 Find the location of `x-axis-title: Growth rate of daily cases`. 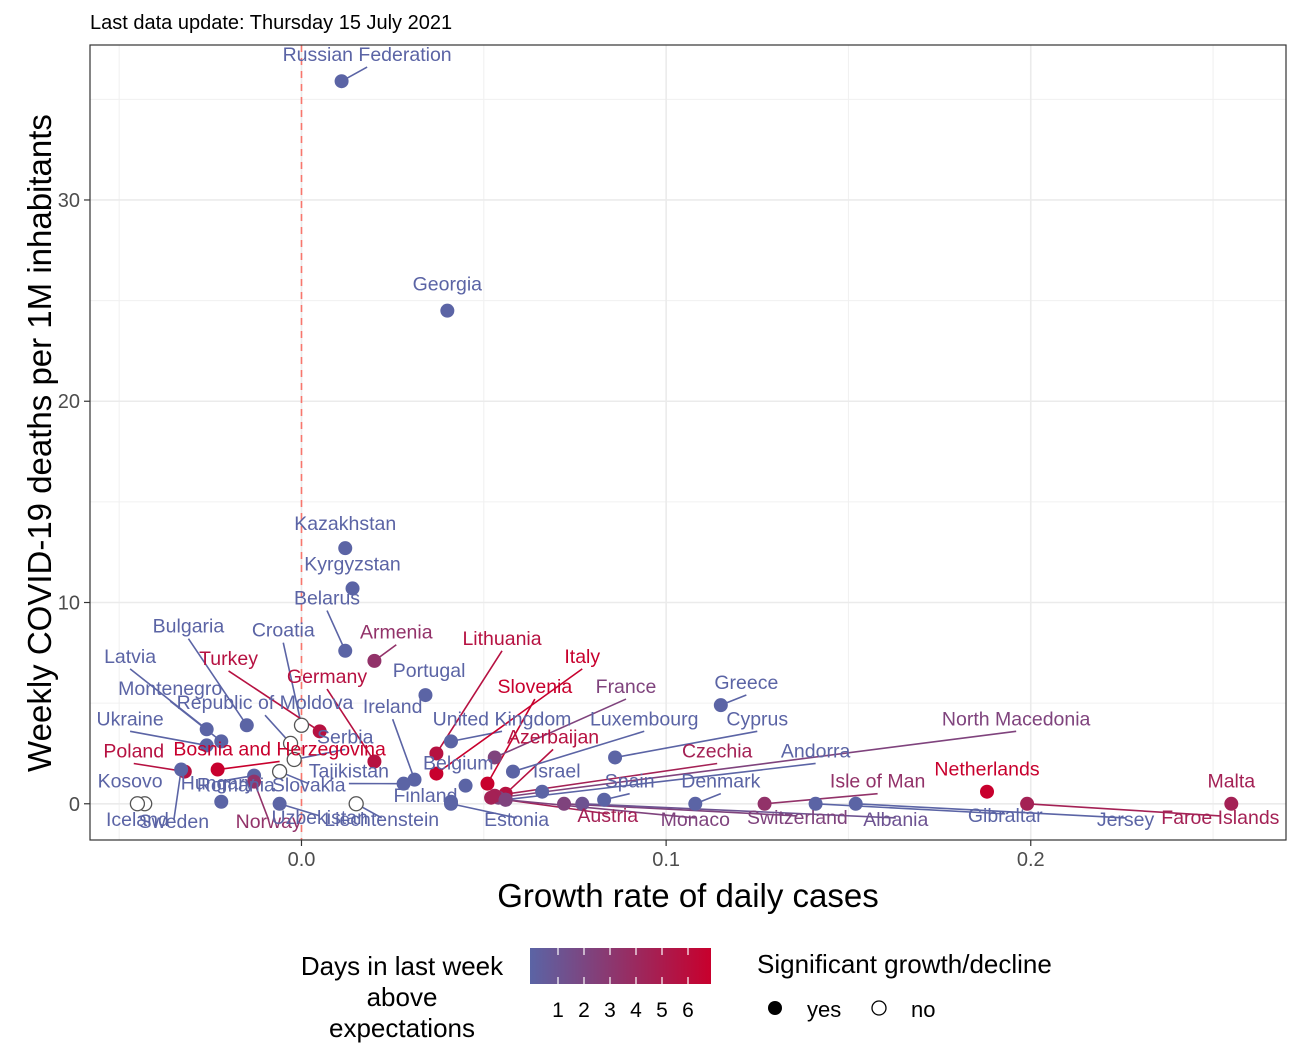

x-axis-title: Growth rate of daily cases is located at coordinates (688, 895).